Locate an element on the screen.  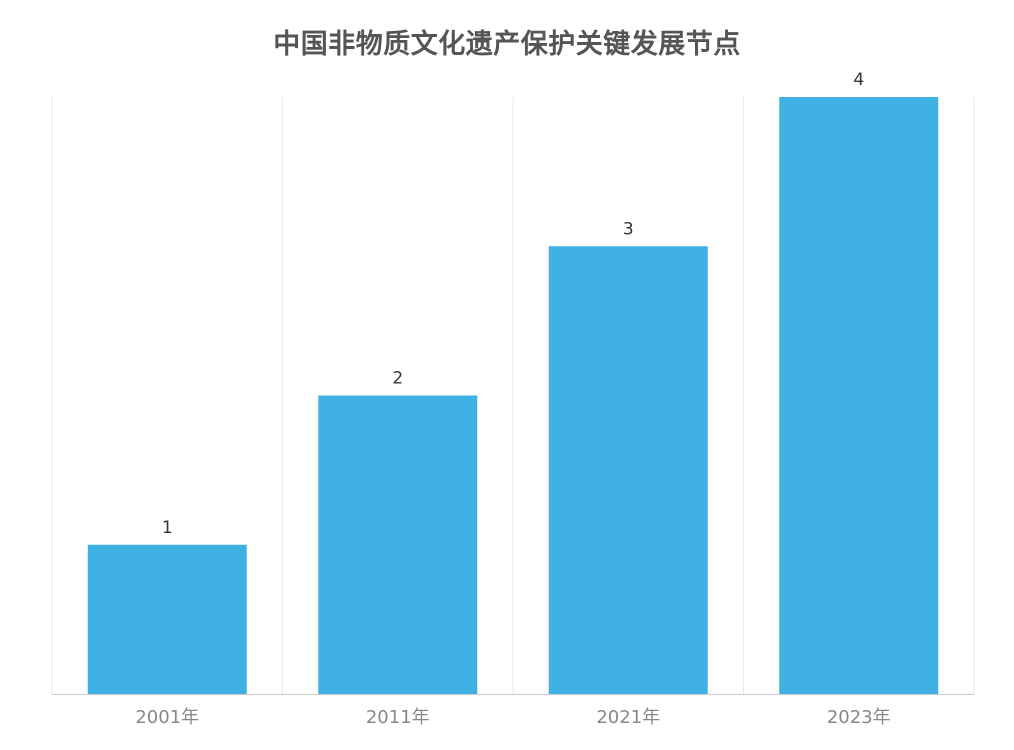
x-tick-label: 2021年 is located at coordinates (628, 717).